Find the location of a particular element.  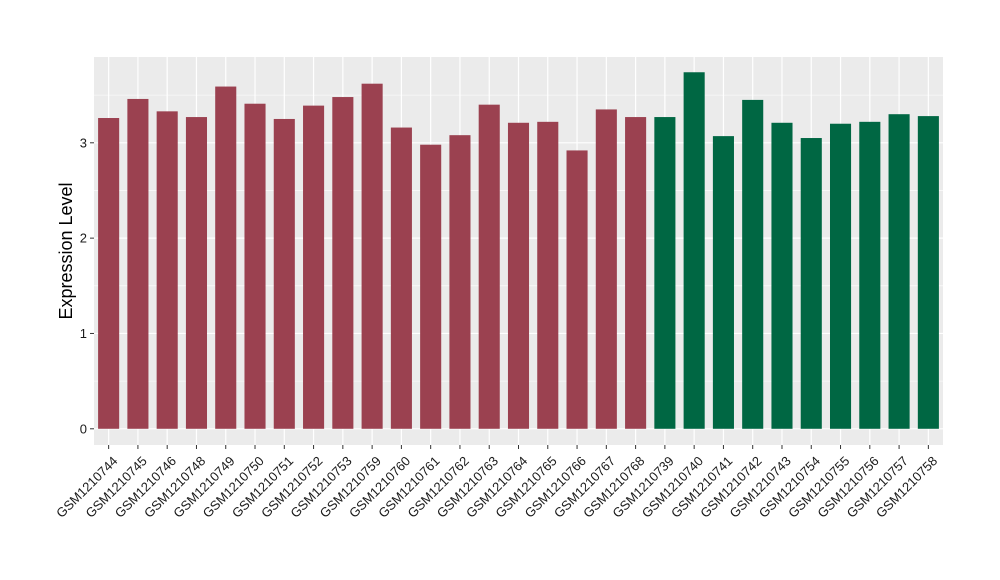

bar-GSM1210754 is located at coordinates (811, 283).